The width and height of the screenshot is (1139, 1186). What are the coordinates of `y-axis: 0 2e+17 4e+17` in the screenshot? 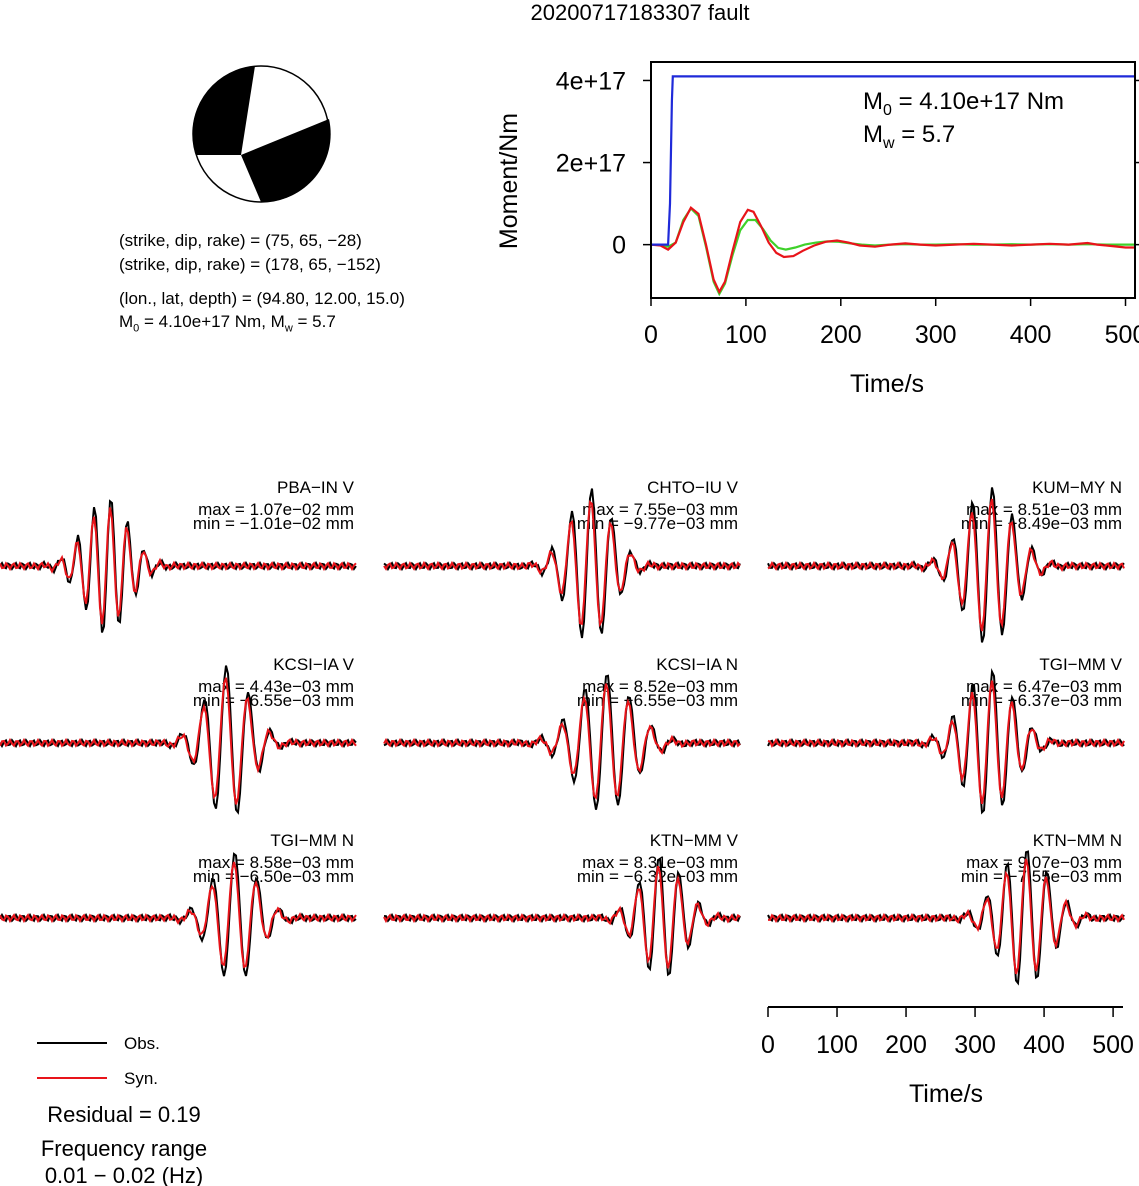 It's located at (847, 163).